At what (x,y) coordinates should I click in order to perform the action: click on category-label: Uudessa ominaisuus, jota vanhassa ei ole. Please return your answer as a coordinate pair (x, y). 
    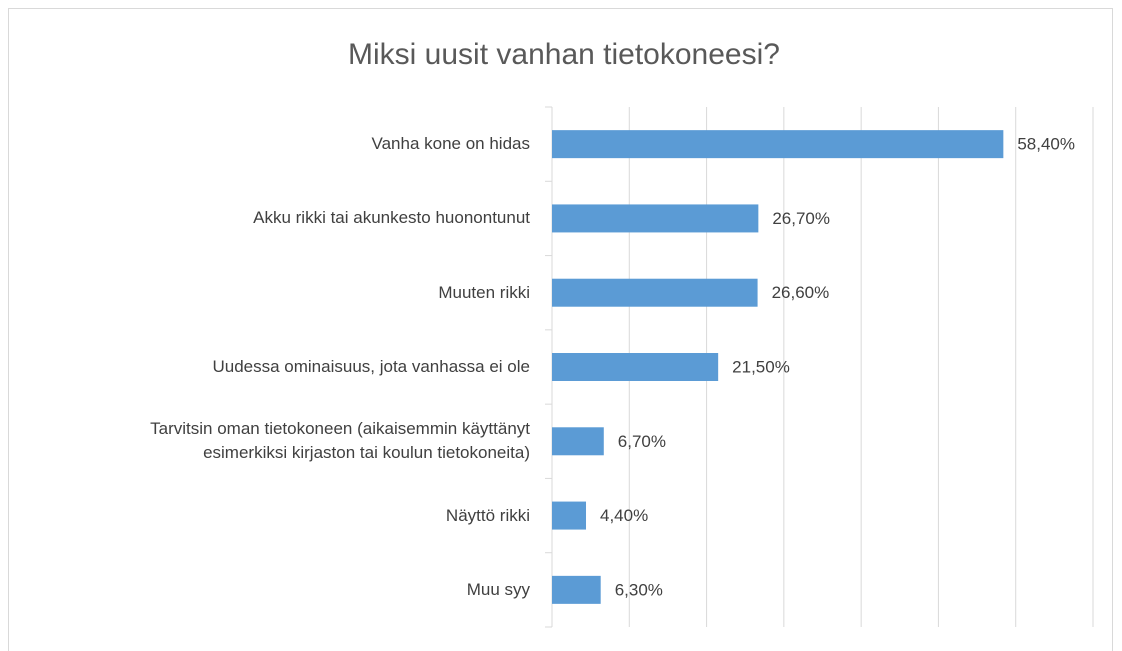
    Looking at the image, I should click on (371, 366).